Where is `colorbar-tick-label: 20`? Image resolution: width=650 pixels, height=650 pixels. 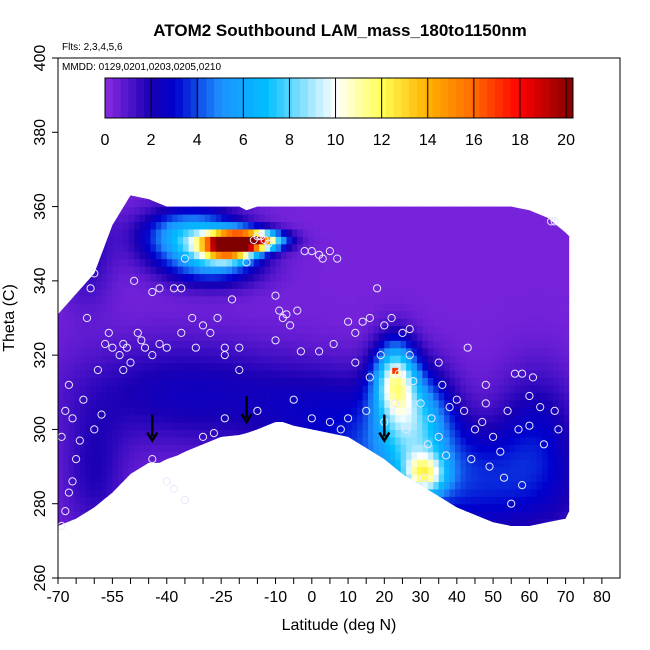
colorbar-tick-label: 20 is located at coordinates (566, 140).